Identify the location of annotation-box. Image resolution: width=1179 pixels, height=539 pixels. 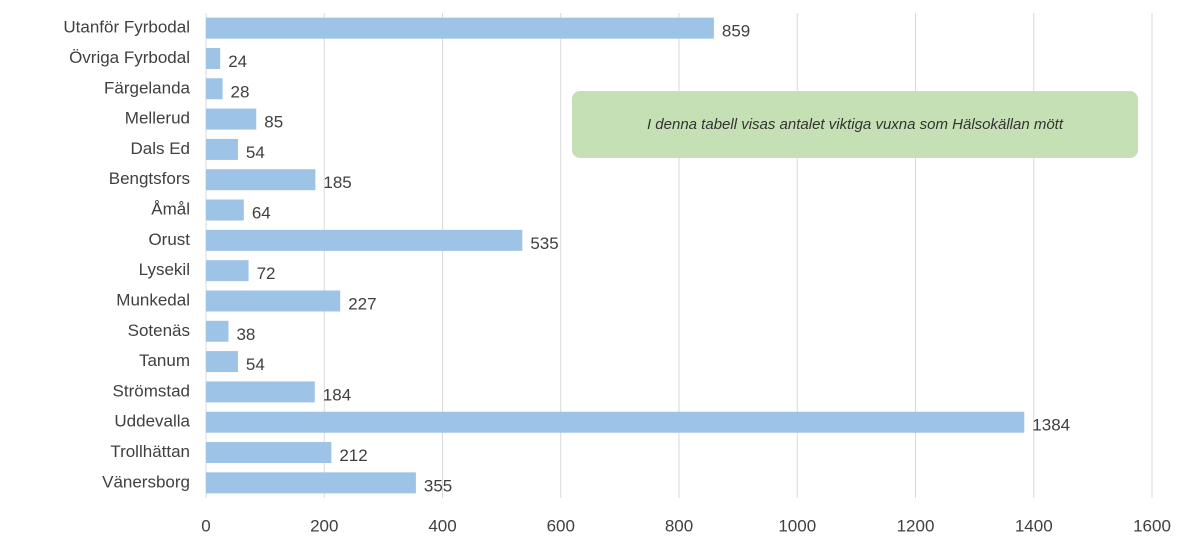
(855, 124).